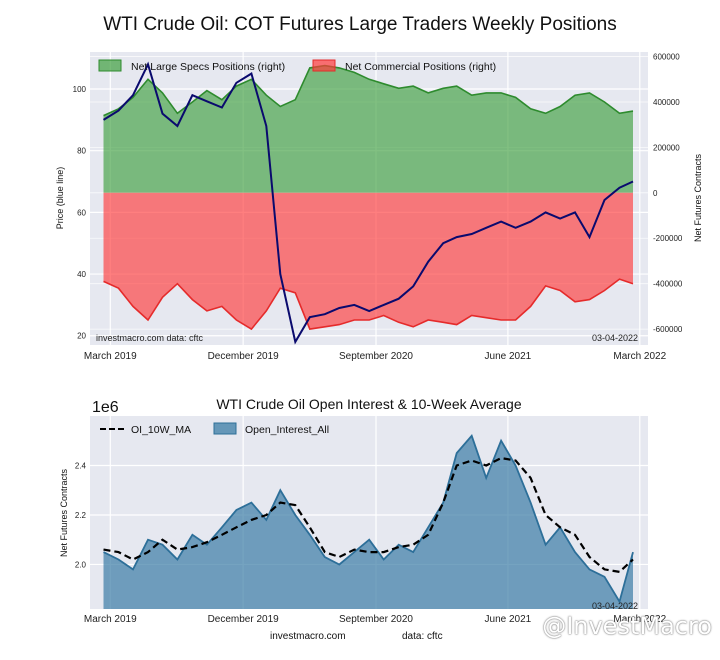 Image resolution: width=720 pixels, height=660 pixels. I want to click on top-x-tick-label: September 2020, so click(376, 356).